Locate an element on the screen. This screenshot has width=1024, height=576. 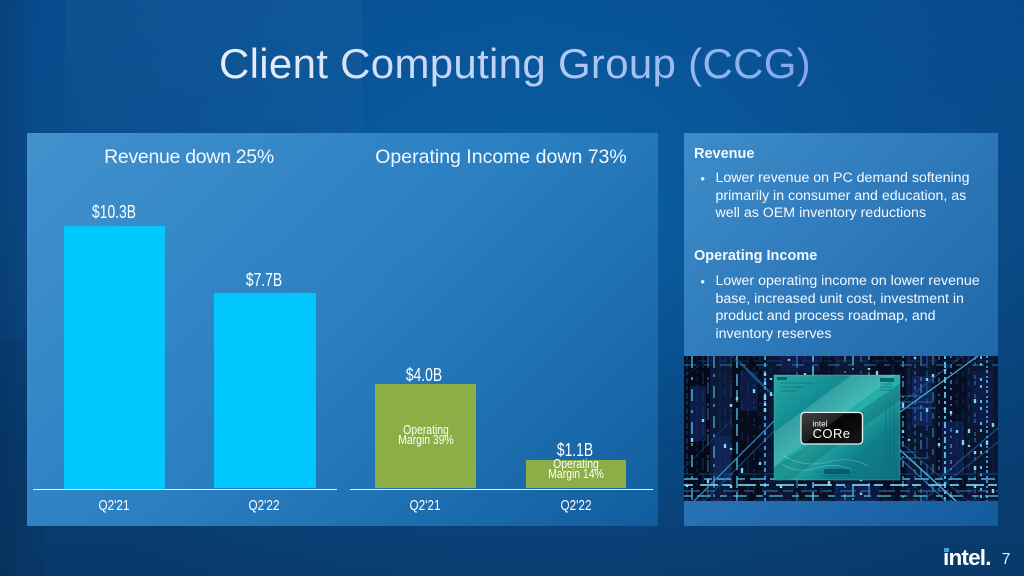
svg-text: CORe is located at coordinates (832, 433).